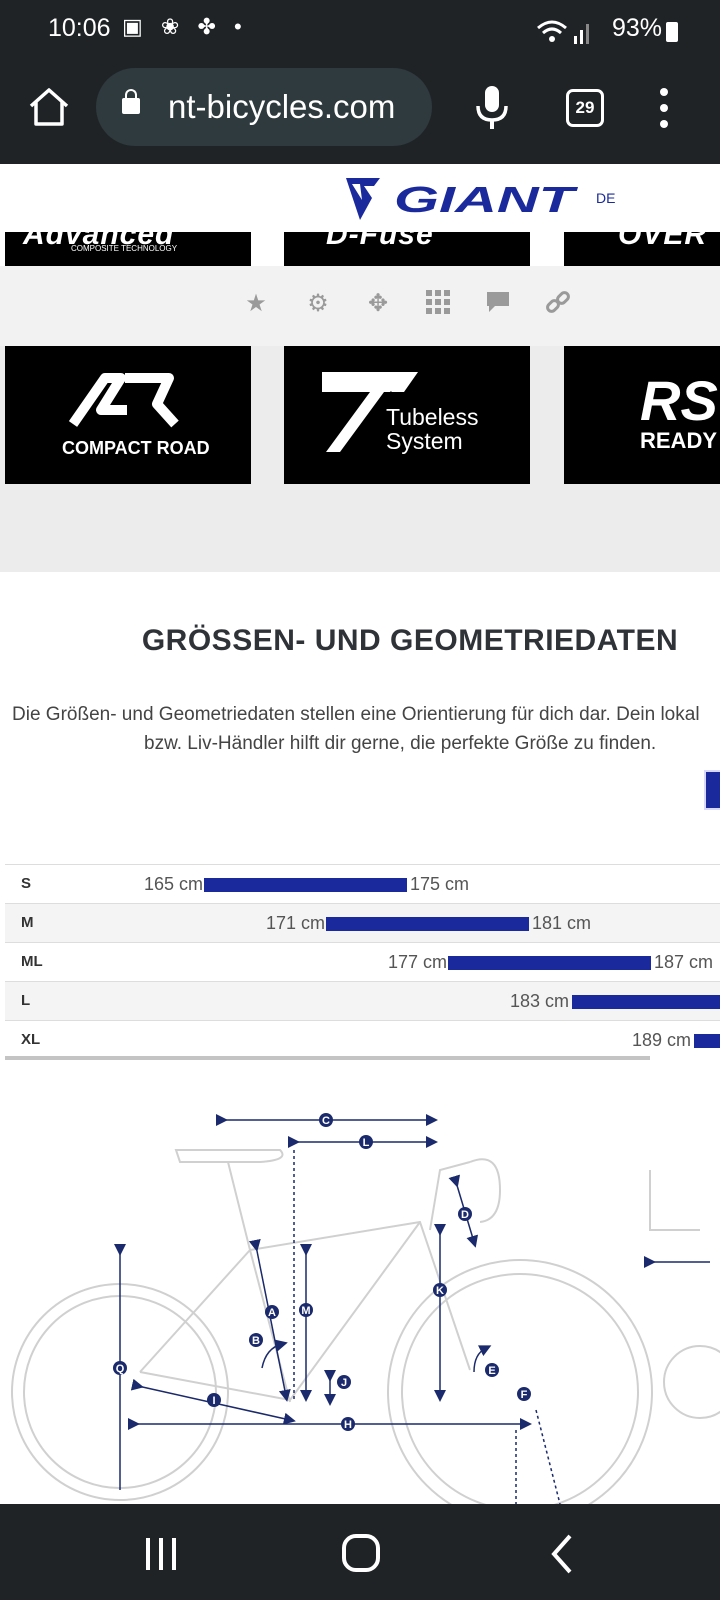 This screenshot has width=720, height=1600. What do you see at coordinates (282, 106) in the screenshot?
I see `url-text: nt-bicycles.com` at bounding box center [282, 106].